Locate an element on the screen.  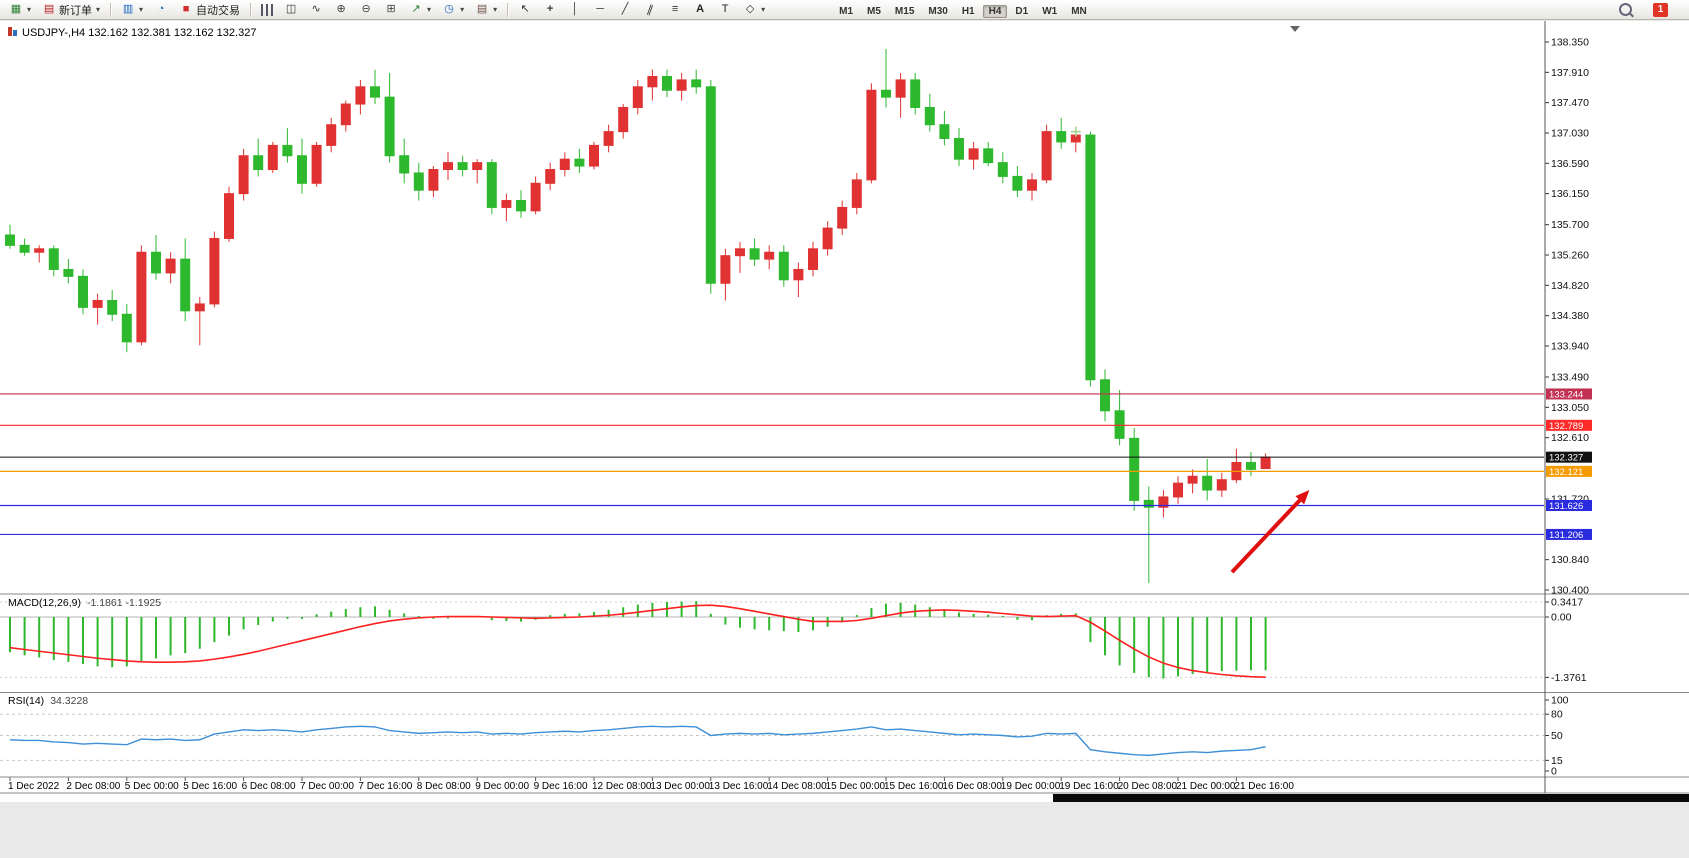
svg-text:RSI(14)34.3228: RSI(14) 34.3228 is located at coordinates (48, 701).